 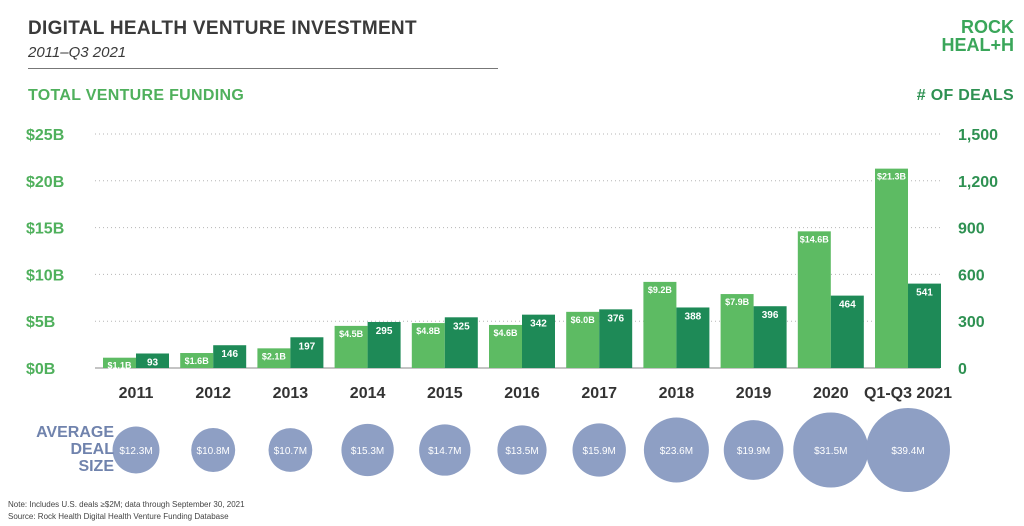 I want to click on funding-bar-label: $4.6B, so click(x=505, y=333).